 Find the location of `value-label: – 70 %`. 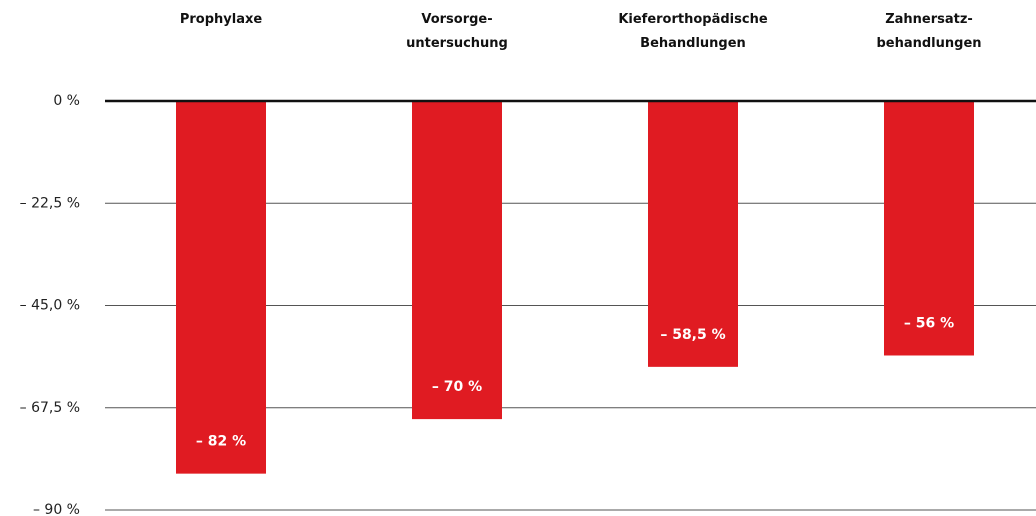

value-label: – 70 % is located at coordinates (457, 387).